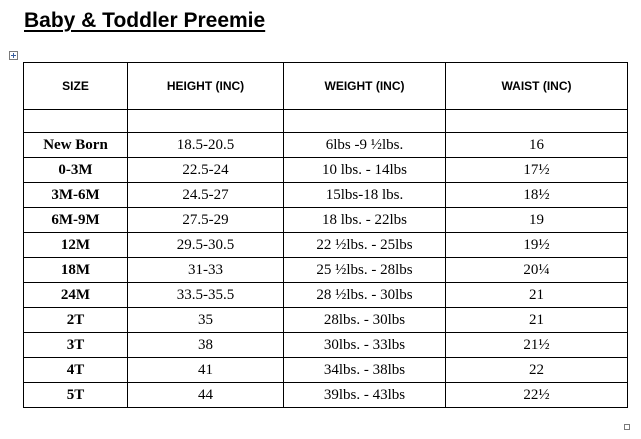 This screenshot has width=641, height=439. Describe the element at coordinates (75, 395) in the screenshot. I see `size-cell: 5T` at that location.